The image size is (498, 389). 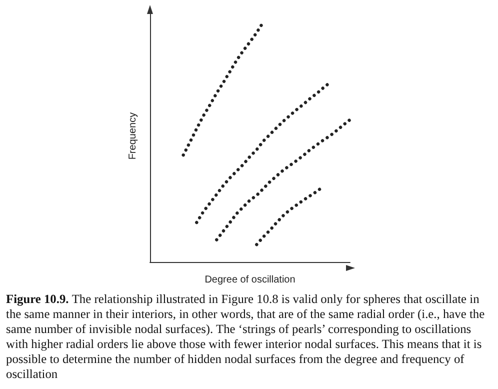 What do you see at coordinates (250, 280) in the screenshot?
I see `x-axis-title: Degree of oscillation` at bounding box center [250, 280].